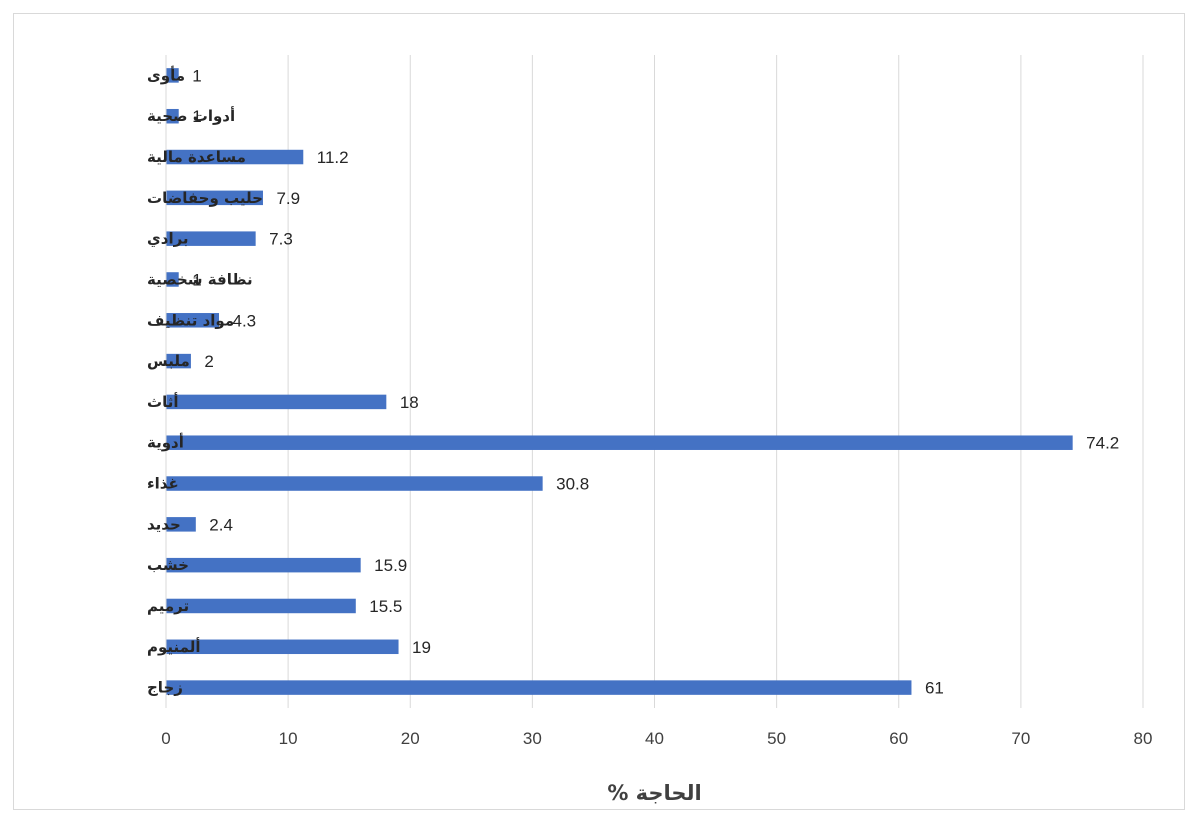 The width and height of the screenshot is (1200, 823). What do you see at coordinates (572, 484) in the screenshot?
I see `data-label: 30.8` at bounding box center [572, 484].